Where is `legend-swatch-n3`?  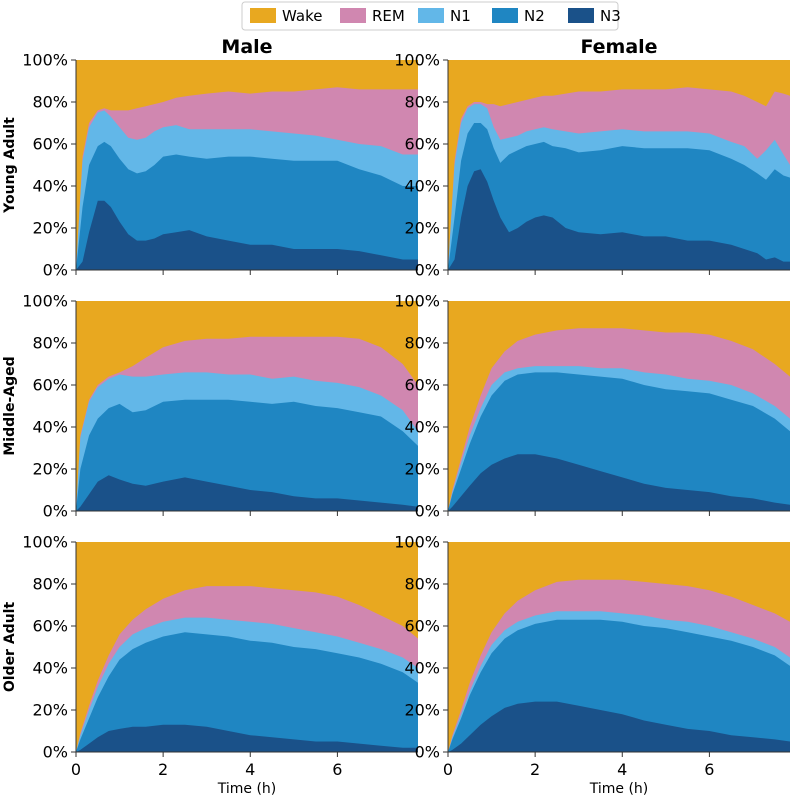
legend-swatch-n3 is located at coordinates (581, 15).